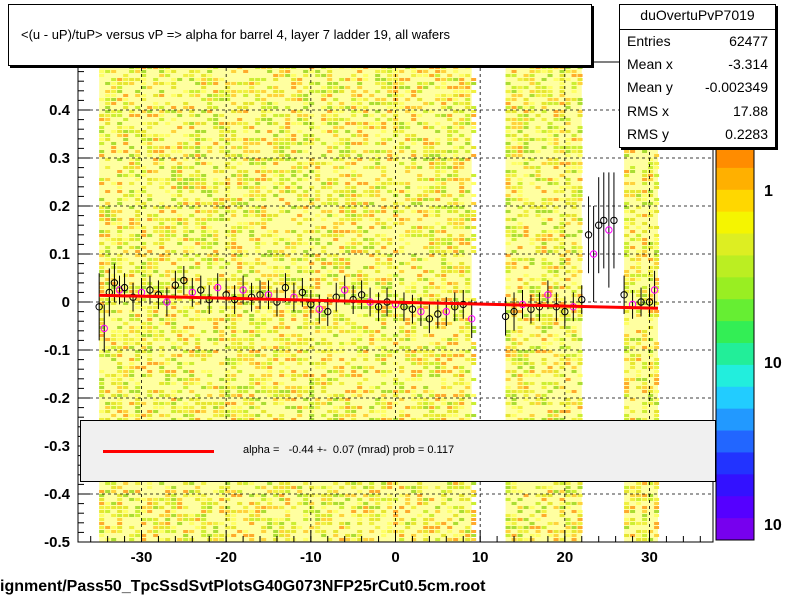  What do you see at coordinates (768, 191) in the screenshot?
I see `colorbar-label: 1` at bounding box center [768, 191].